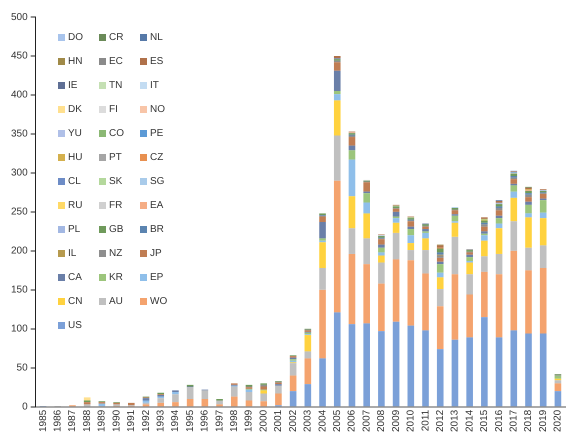  I want to click on legend-label: KR, so click(116, 277).